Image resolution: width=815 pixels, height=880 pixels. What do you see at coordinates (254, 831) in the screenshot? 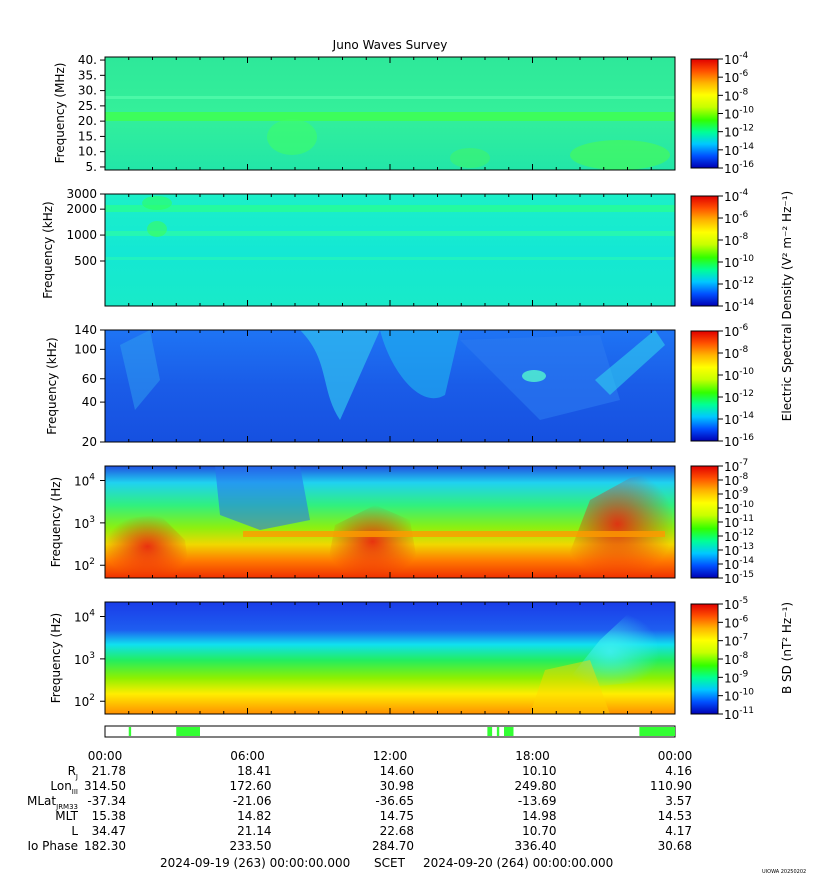
I see `ephemeris-value: 21.14` at bounding box center [254, 831].